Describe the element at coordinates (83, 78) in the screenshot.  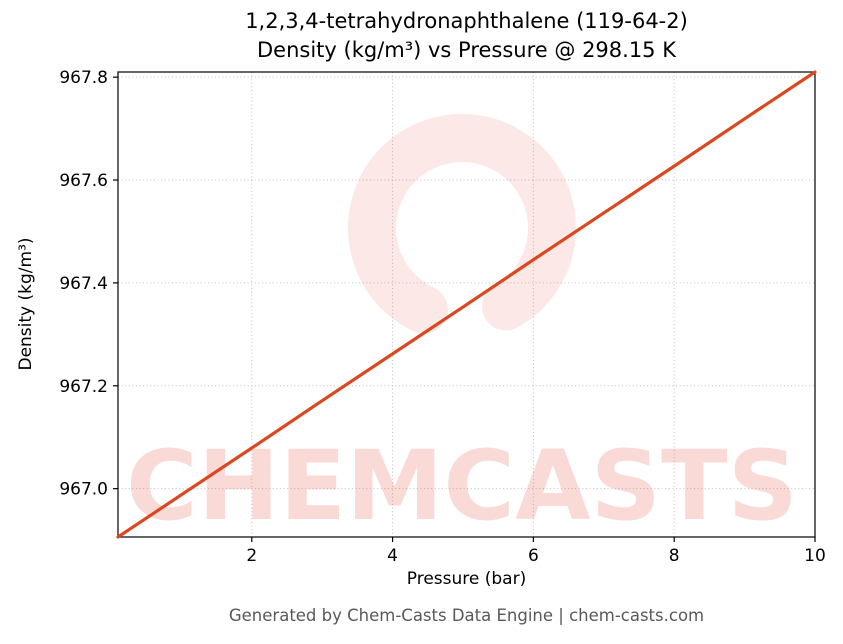
I see `y-tick-label: 967.8` at that location.